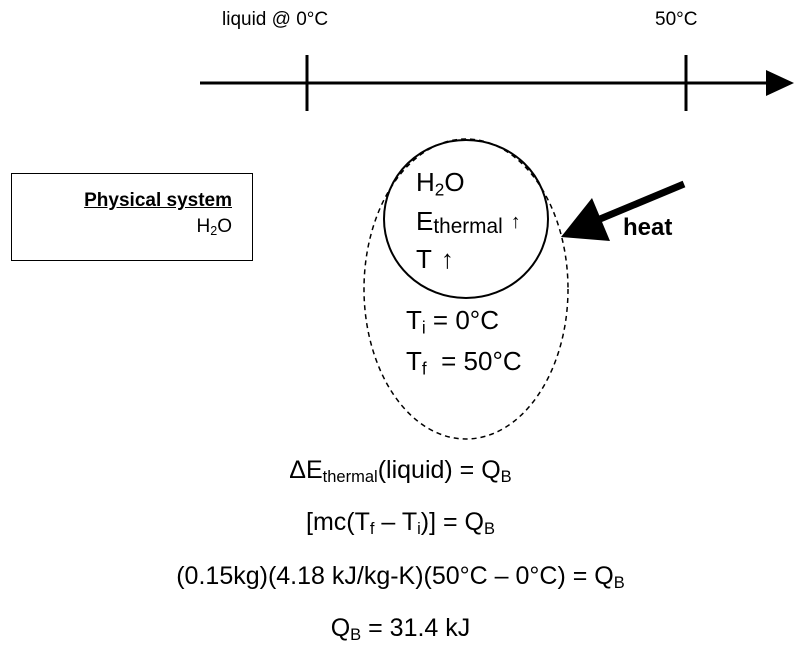 The image size is (801, 651). Describe the element at coordinates (400, 471) in the screenshot. I see `equation-energy-balance: ΔEthermal(liquid) = QB` at that location.